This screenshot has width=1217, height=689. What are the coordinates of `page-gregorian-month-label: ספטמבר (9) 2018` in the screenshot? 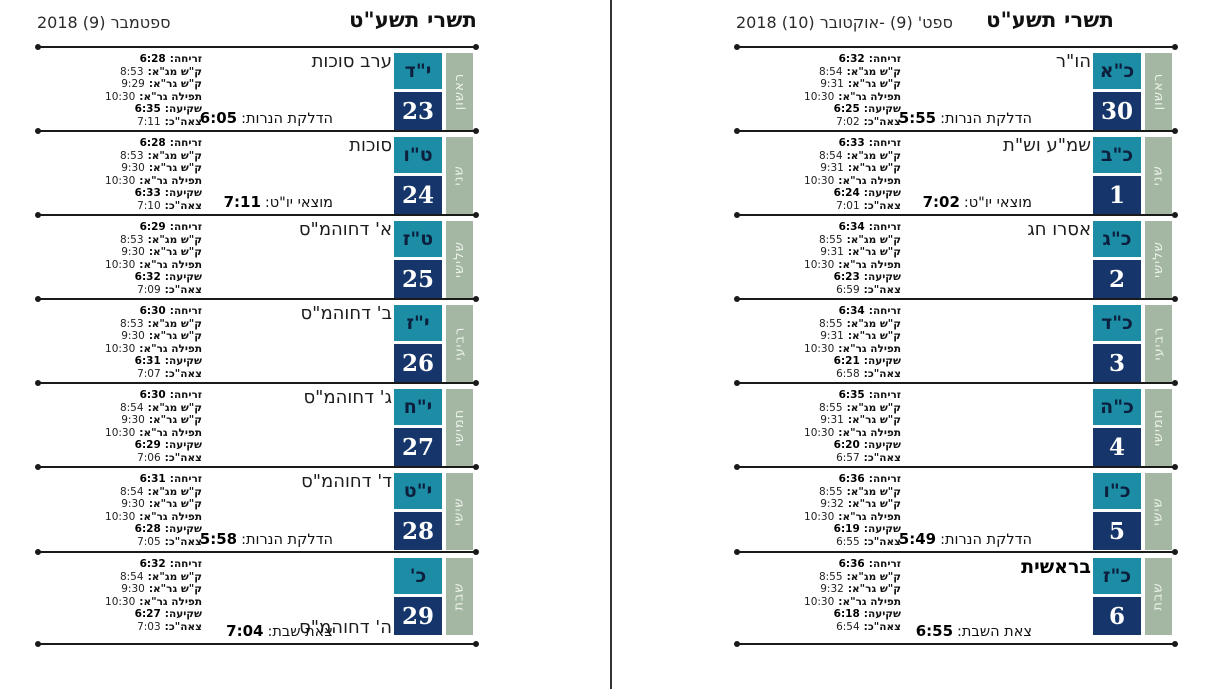 It's located at (104, 22).